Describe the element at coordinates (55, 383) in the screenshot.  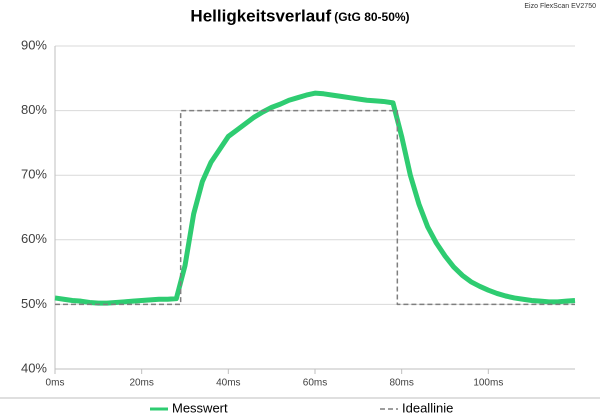
I see `x-tick-label: 0ms` at that location.